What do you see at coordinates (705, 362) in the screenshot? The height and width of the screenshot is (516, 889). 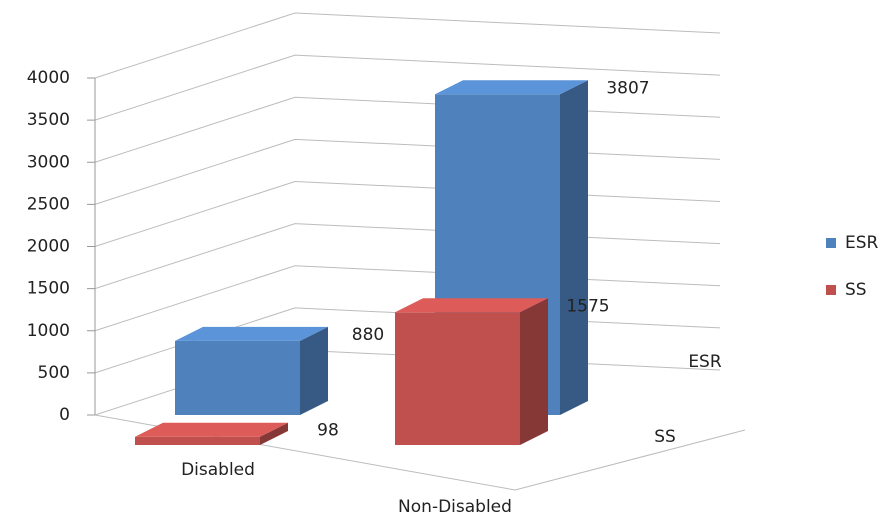 I see `depth-label: ESR` at bounding box center [705, 362].